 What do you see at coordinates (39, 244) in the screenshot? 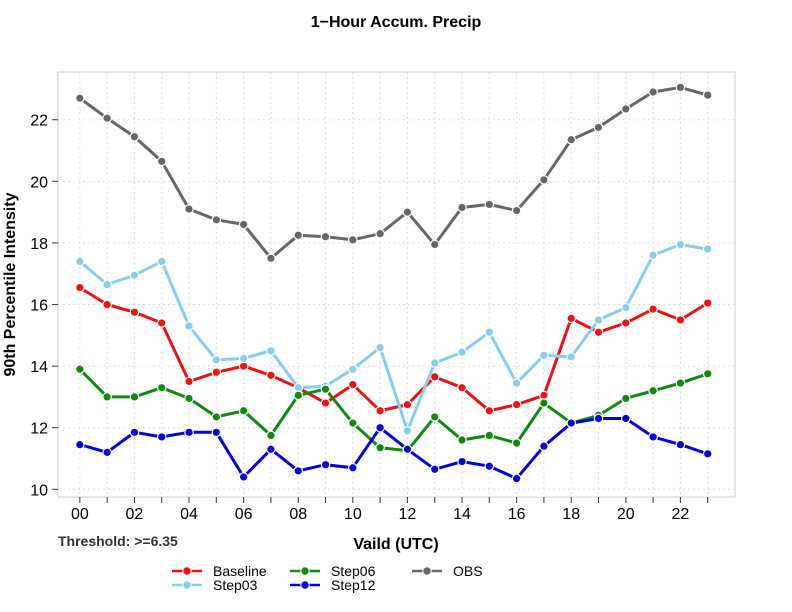
I see `y-tick-label: 18` at bounding box center [39, 244].